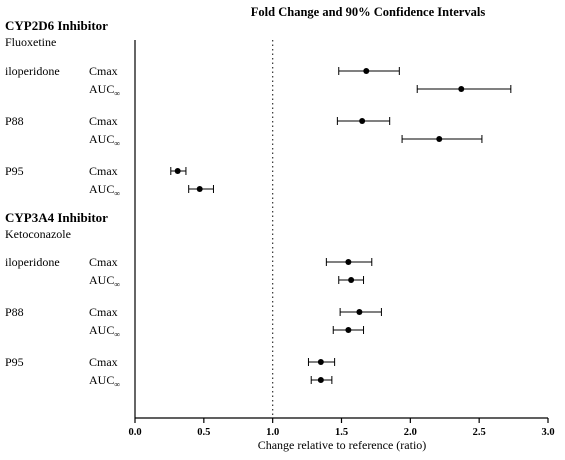 Image resolution: width=565 pixels, height=460 pixels. Describe the element at coordinates (547, 432) in the screenshot. I see `x-tick-label: 3.0` at that location.